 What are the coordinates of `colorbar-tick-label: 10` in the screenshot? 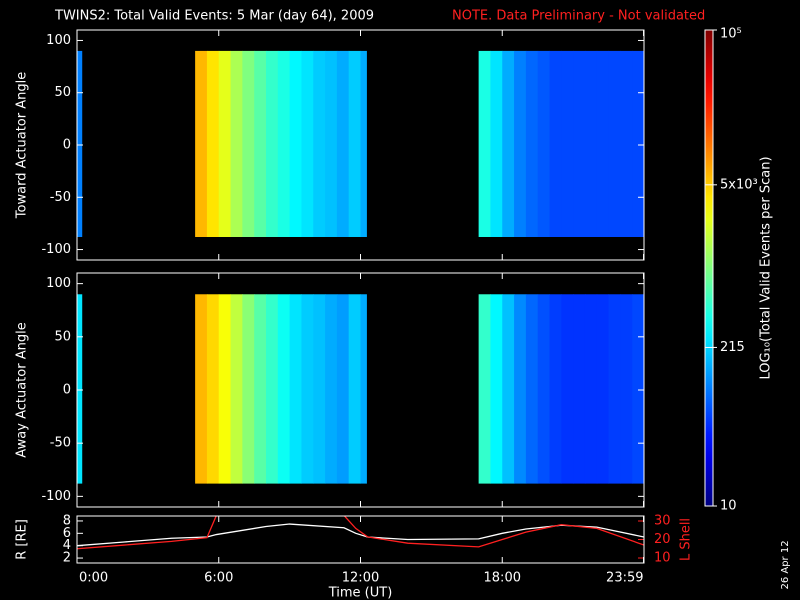 It's located at (728, 506).